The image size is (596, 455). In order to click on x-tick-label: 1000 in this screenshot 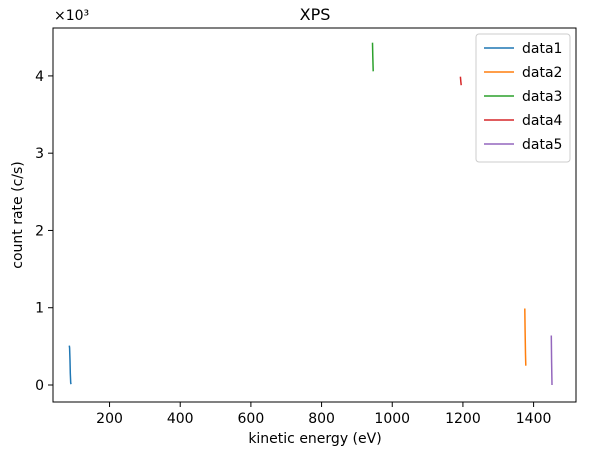, I will do `click(392, 419)`.